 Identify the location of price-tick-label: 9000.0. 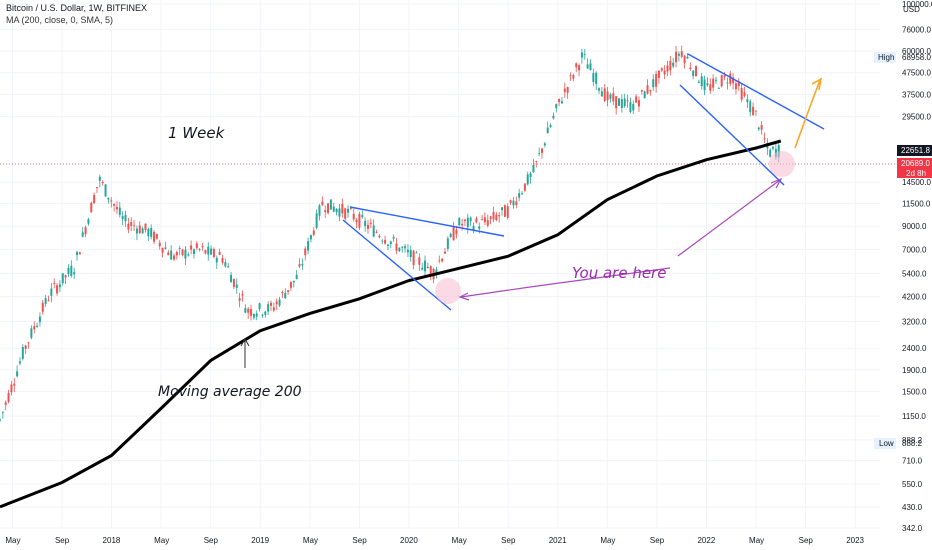
(914, 226).